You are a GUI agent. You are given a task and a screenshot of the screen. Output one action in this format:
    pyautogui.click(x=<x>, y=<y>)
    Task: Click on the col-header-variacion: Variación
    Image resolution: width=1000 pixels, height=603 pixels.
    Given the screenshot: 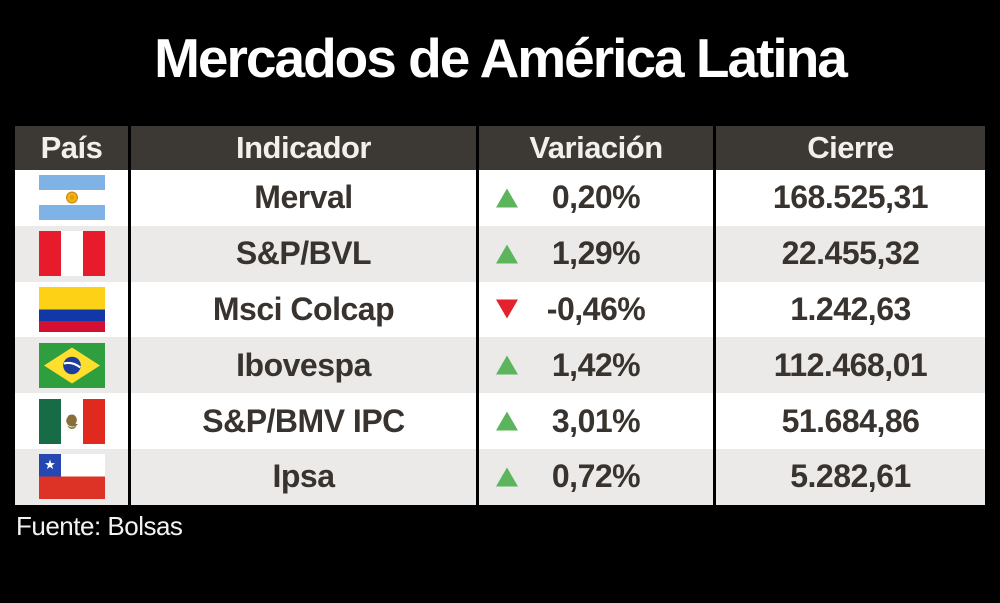 What is the action you would take?
    pyautogui.click(x=596, y=148)
    